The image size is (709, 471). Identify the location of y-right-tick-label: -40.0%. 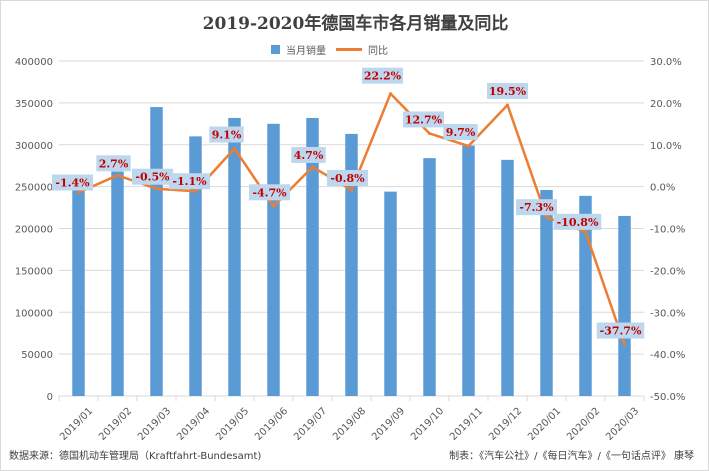
(667, 355).